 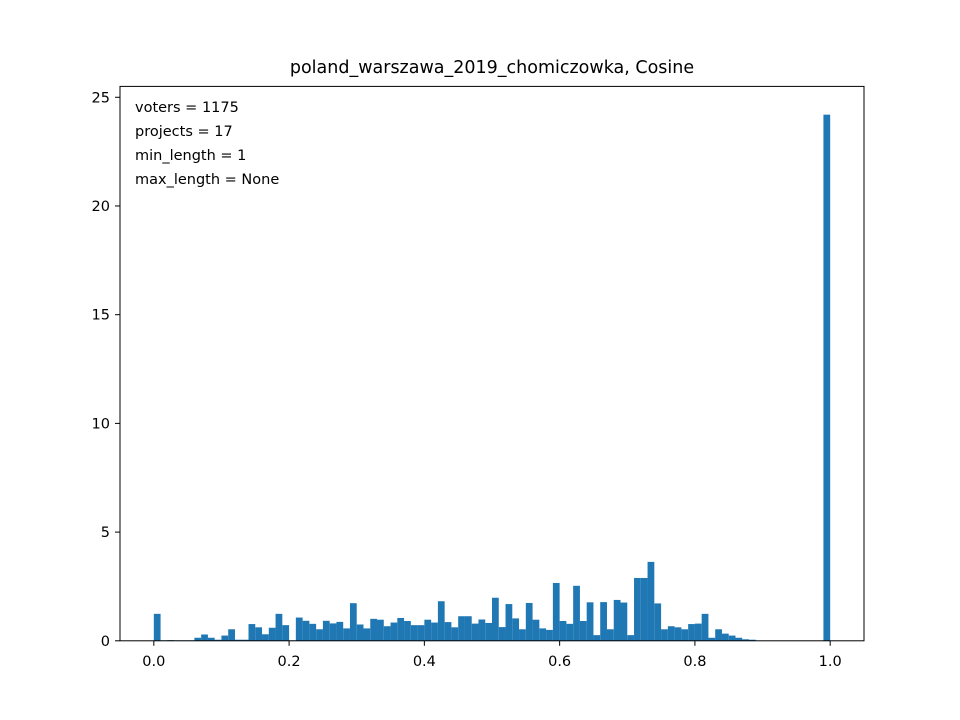 I want to click on y-axis: 0 5 10 15 20 25, so click(x=106, y=370).